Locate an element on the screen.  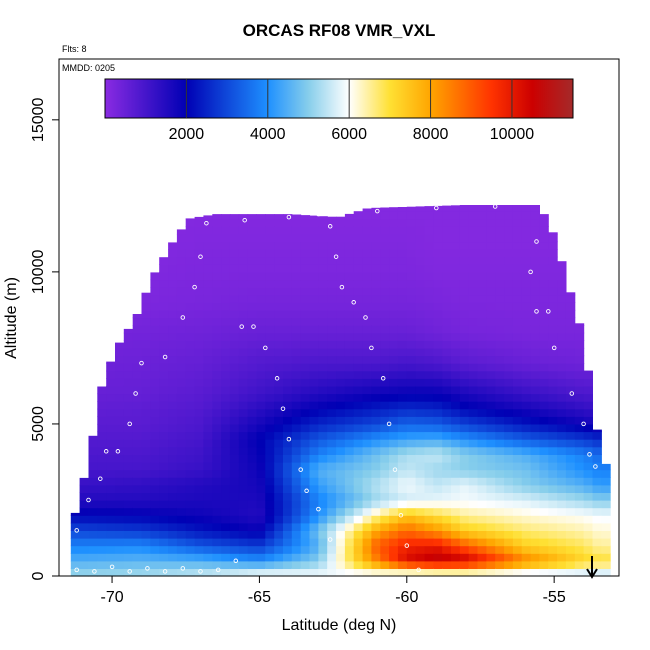
flight-track-point is located at coordinates (106, 451).